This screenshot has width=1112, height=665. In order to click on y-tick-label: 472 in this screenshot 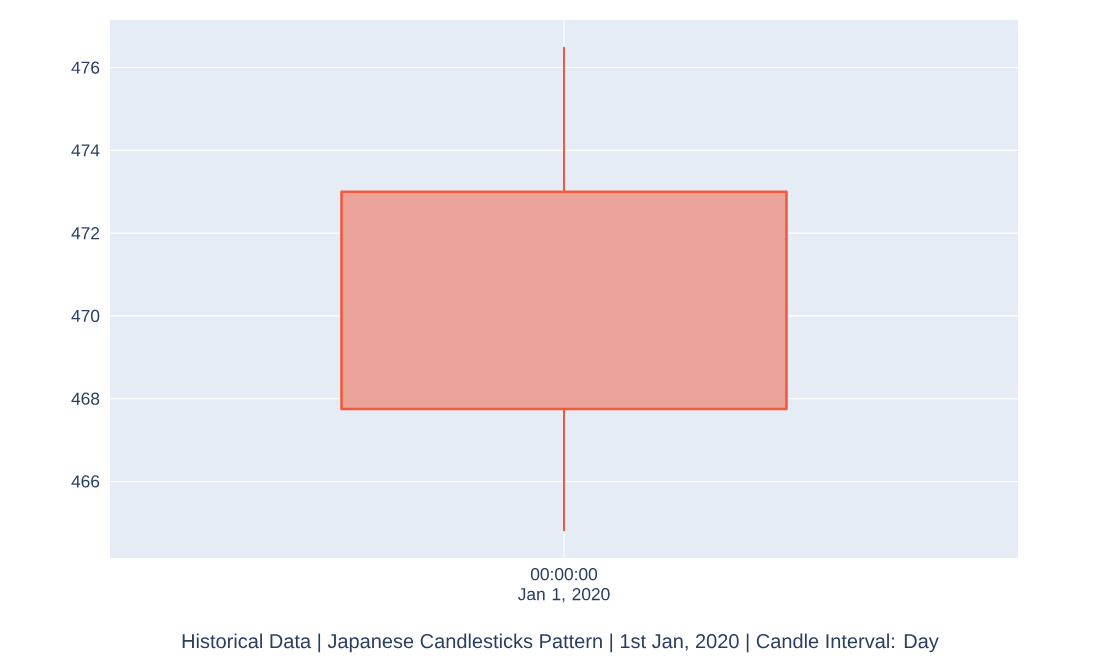, I will do `click(85, 233)`.